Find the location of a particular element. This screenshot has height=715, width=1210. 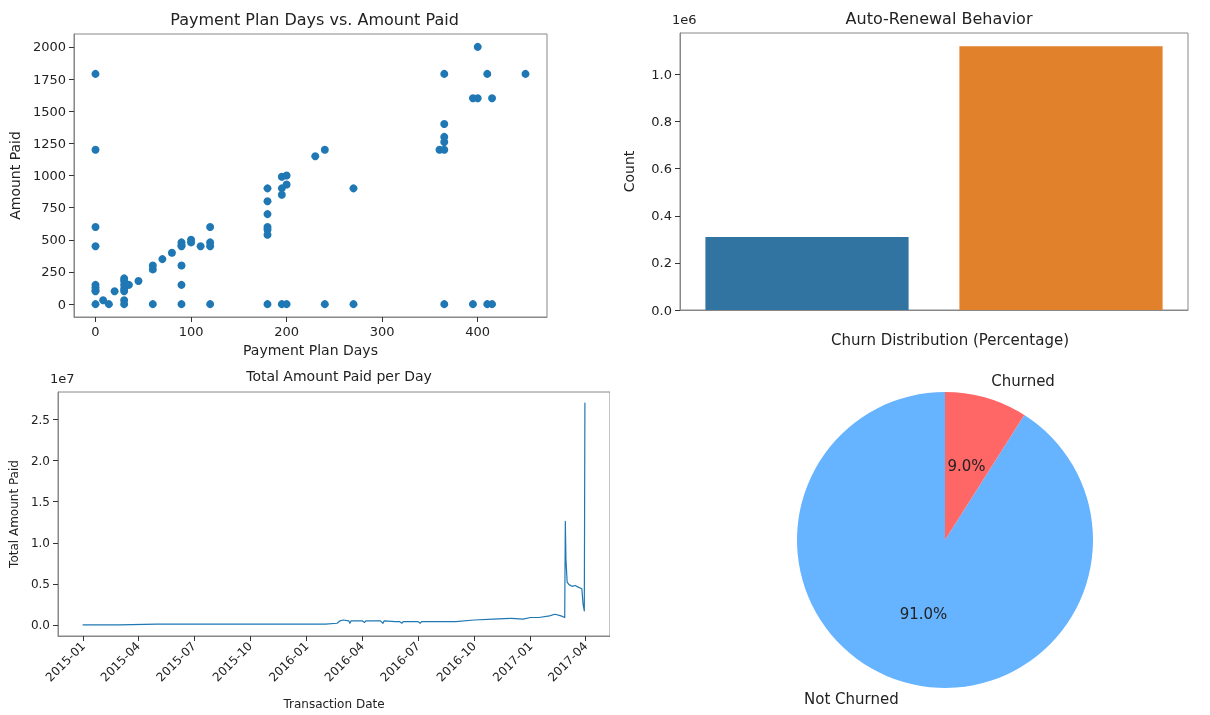

y-tick-label: 1500 is located at coordinates (49, 111).